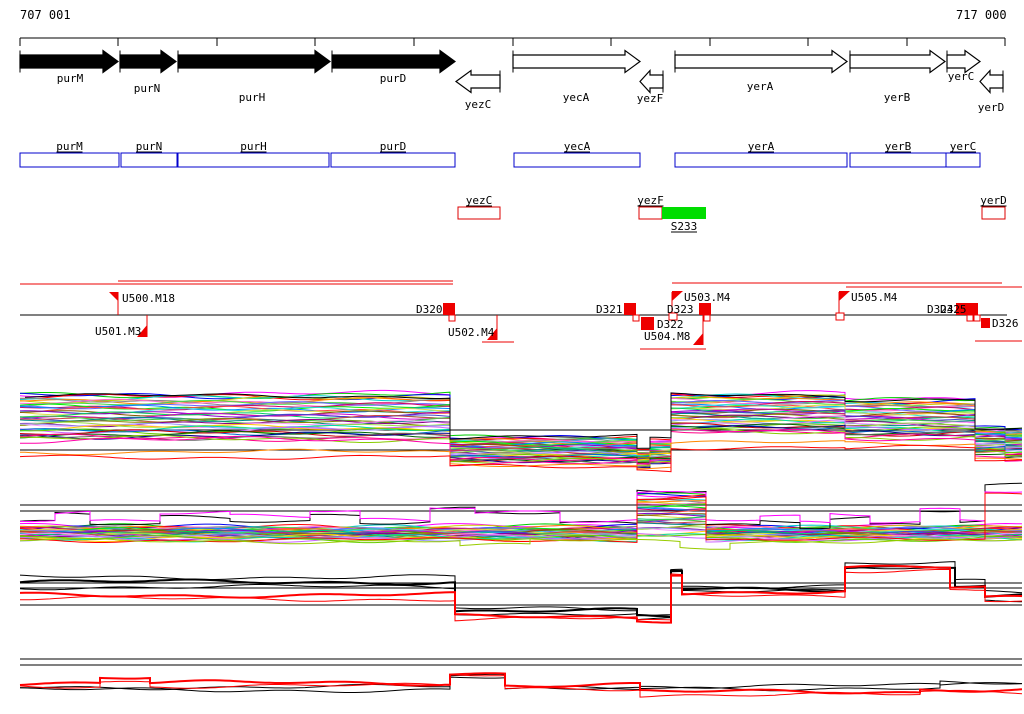 Image resolution: width=1024 pixels, height=714 pixels. I want to click on cds-box-label-yecA: yecA, so click(577, 146).